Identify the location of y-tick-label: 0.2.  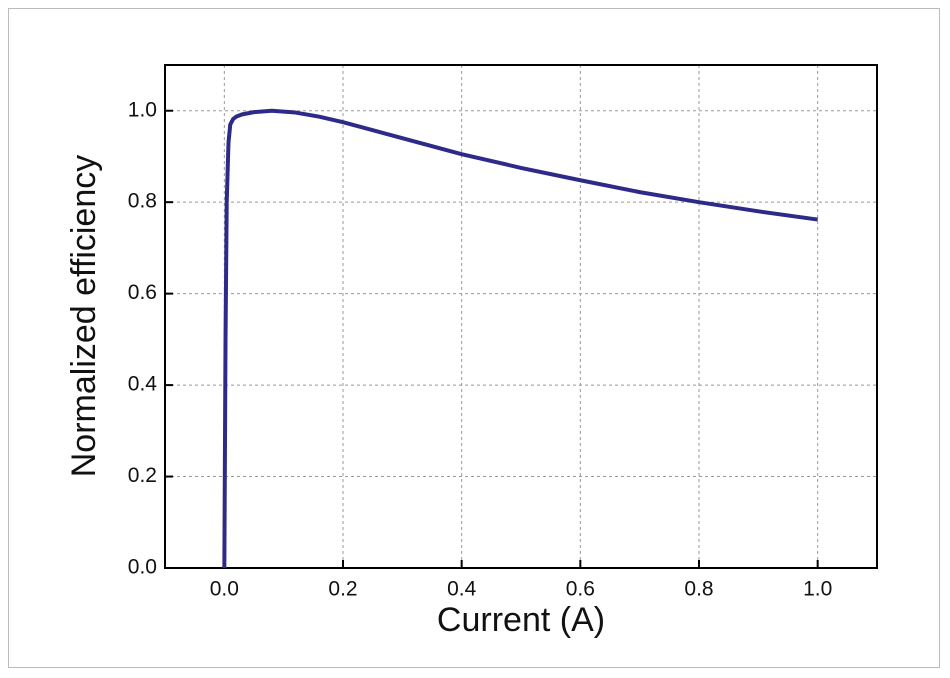
(142, 475).